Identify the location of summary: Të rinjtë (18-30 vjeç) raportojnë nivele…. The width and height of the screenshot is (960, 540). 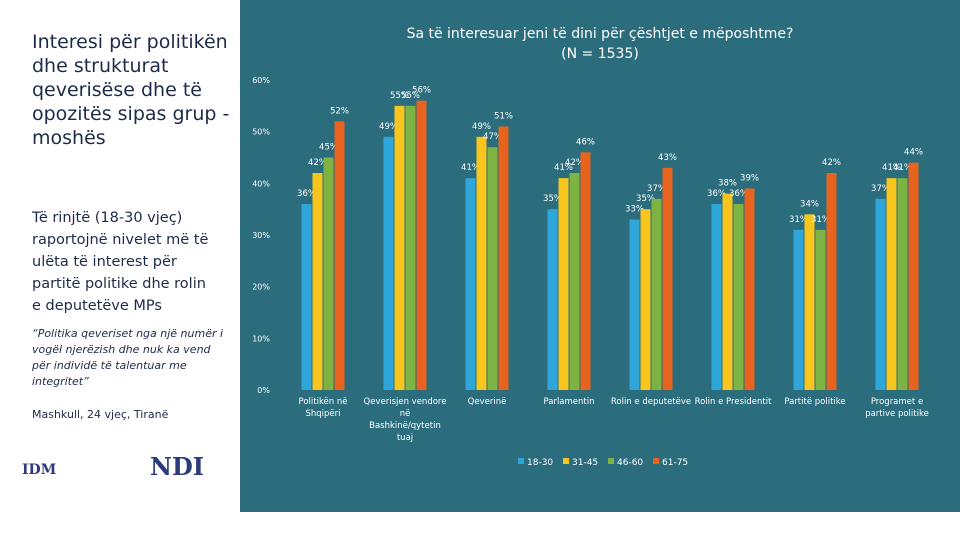
(120, 262).